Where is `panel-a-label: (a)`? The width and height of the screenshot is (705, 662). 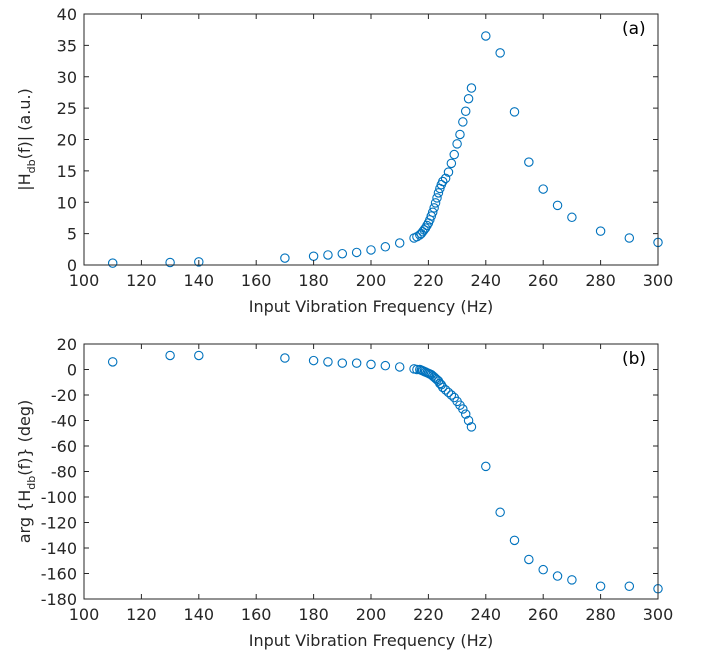
panel-a-label: (a) is located at coordinates (634, 29).